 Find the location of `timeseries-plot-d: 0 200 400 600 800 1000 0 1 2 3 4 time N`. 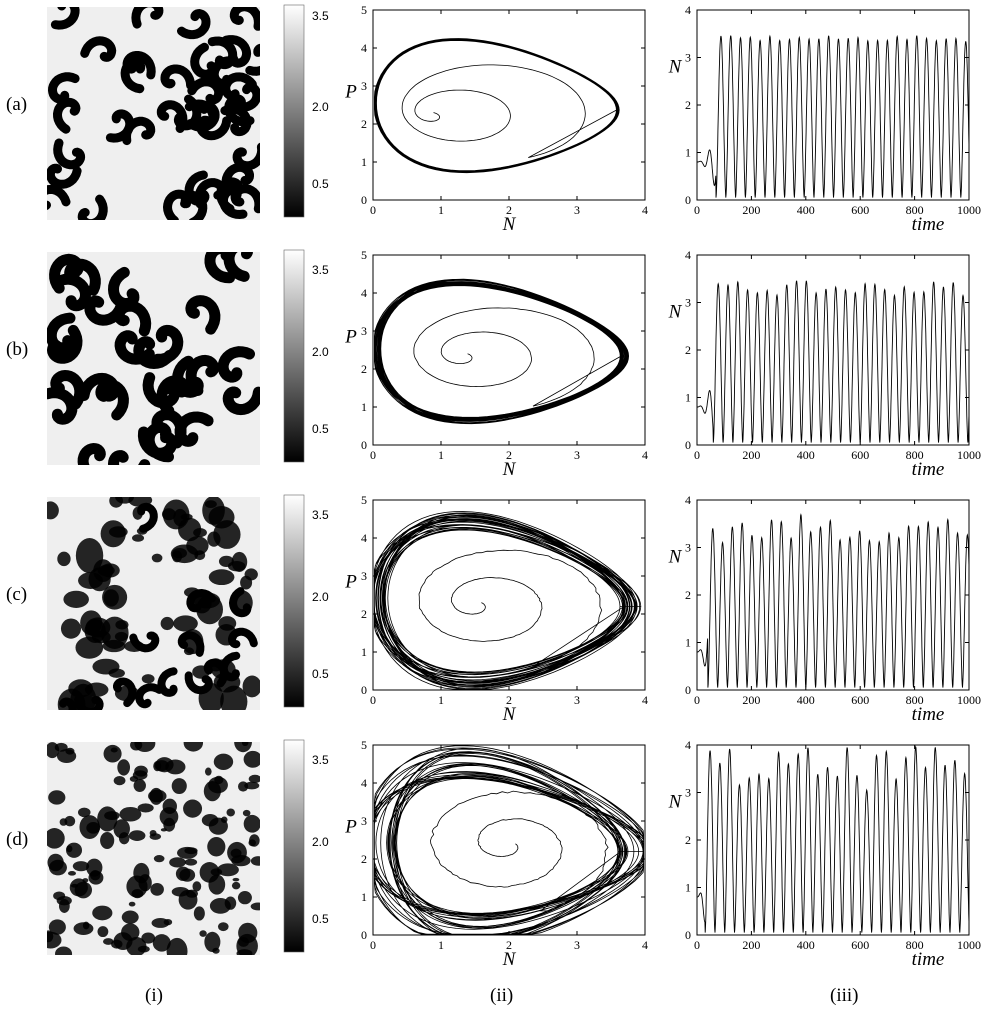

timeseries-plot-d: 0 200 400 600 800 1000 0 1 2 3 4 time N is located at coordinates (824, 854).